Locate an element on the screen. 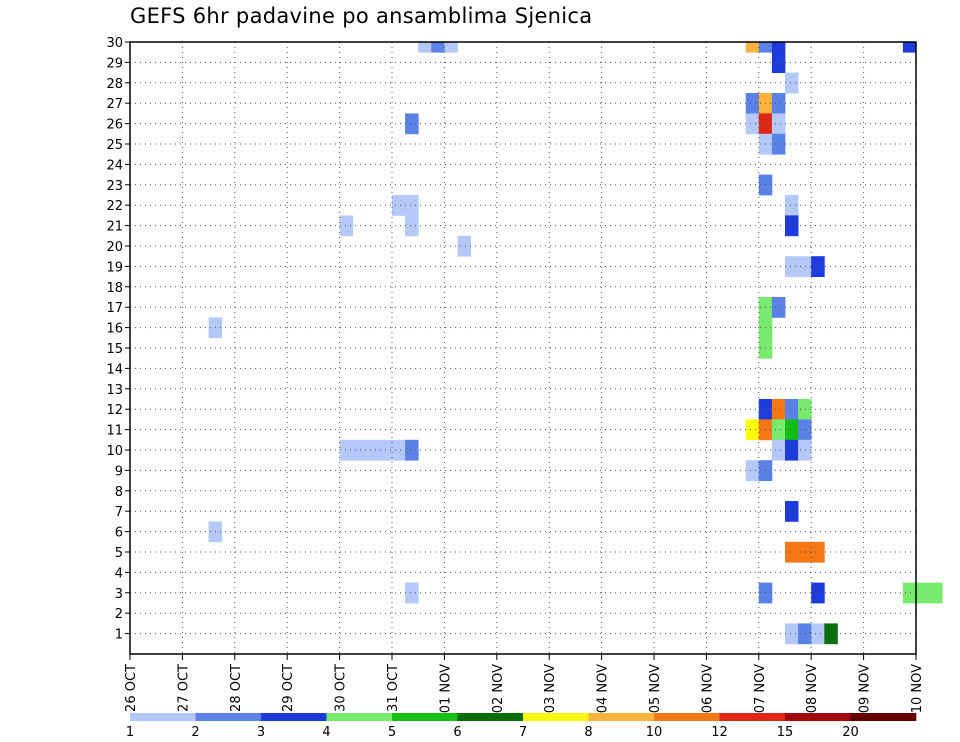 This screenshot has height=742, width=960. colorbar-label: 4 is located at coordinates (326, 732).